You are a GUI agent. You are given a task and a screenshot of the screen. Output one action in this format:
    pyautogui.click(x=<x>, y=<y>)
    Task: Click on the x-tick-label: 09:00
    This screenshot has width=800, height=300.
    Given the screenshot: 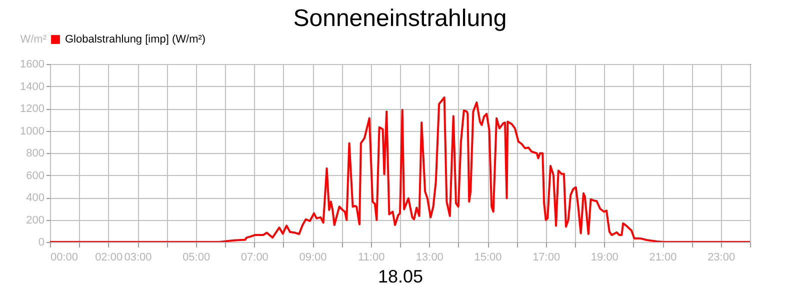 What is the action you would take?
    pyautogui.click(x=313, y=258)
    